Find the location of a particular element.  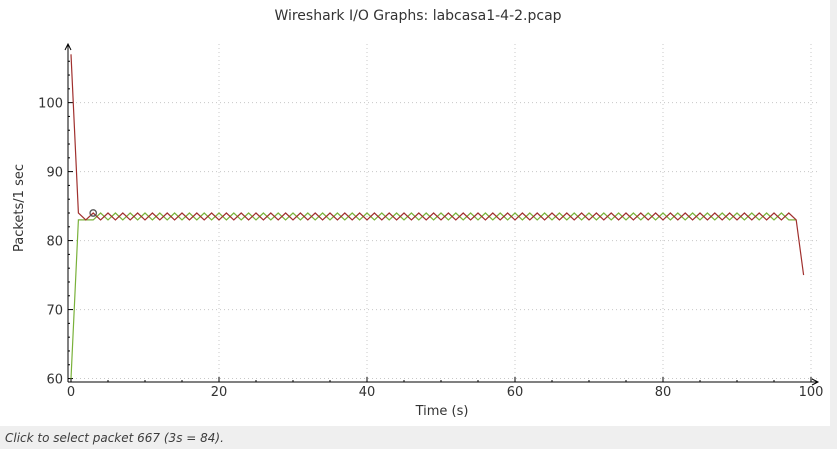

x-tick-label: 20 is located at coordinates (219, 392).